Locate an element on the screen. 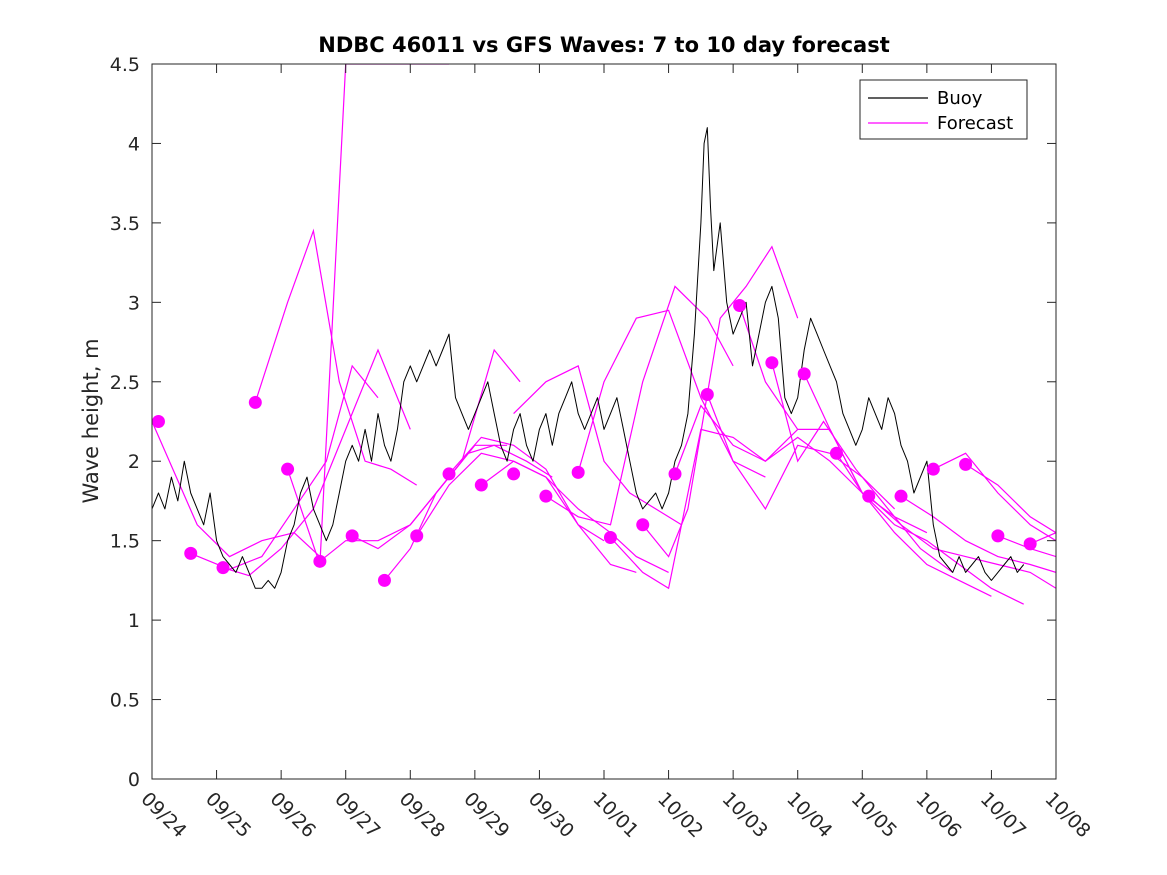 The height and width of the screenshot is (875, 1167). x-tick-label: 10/08 is located at coordinates (1067, 815).